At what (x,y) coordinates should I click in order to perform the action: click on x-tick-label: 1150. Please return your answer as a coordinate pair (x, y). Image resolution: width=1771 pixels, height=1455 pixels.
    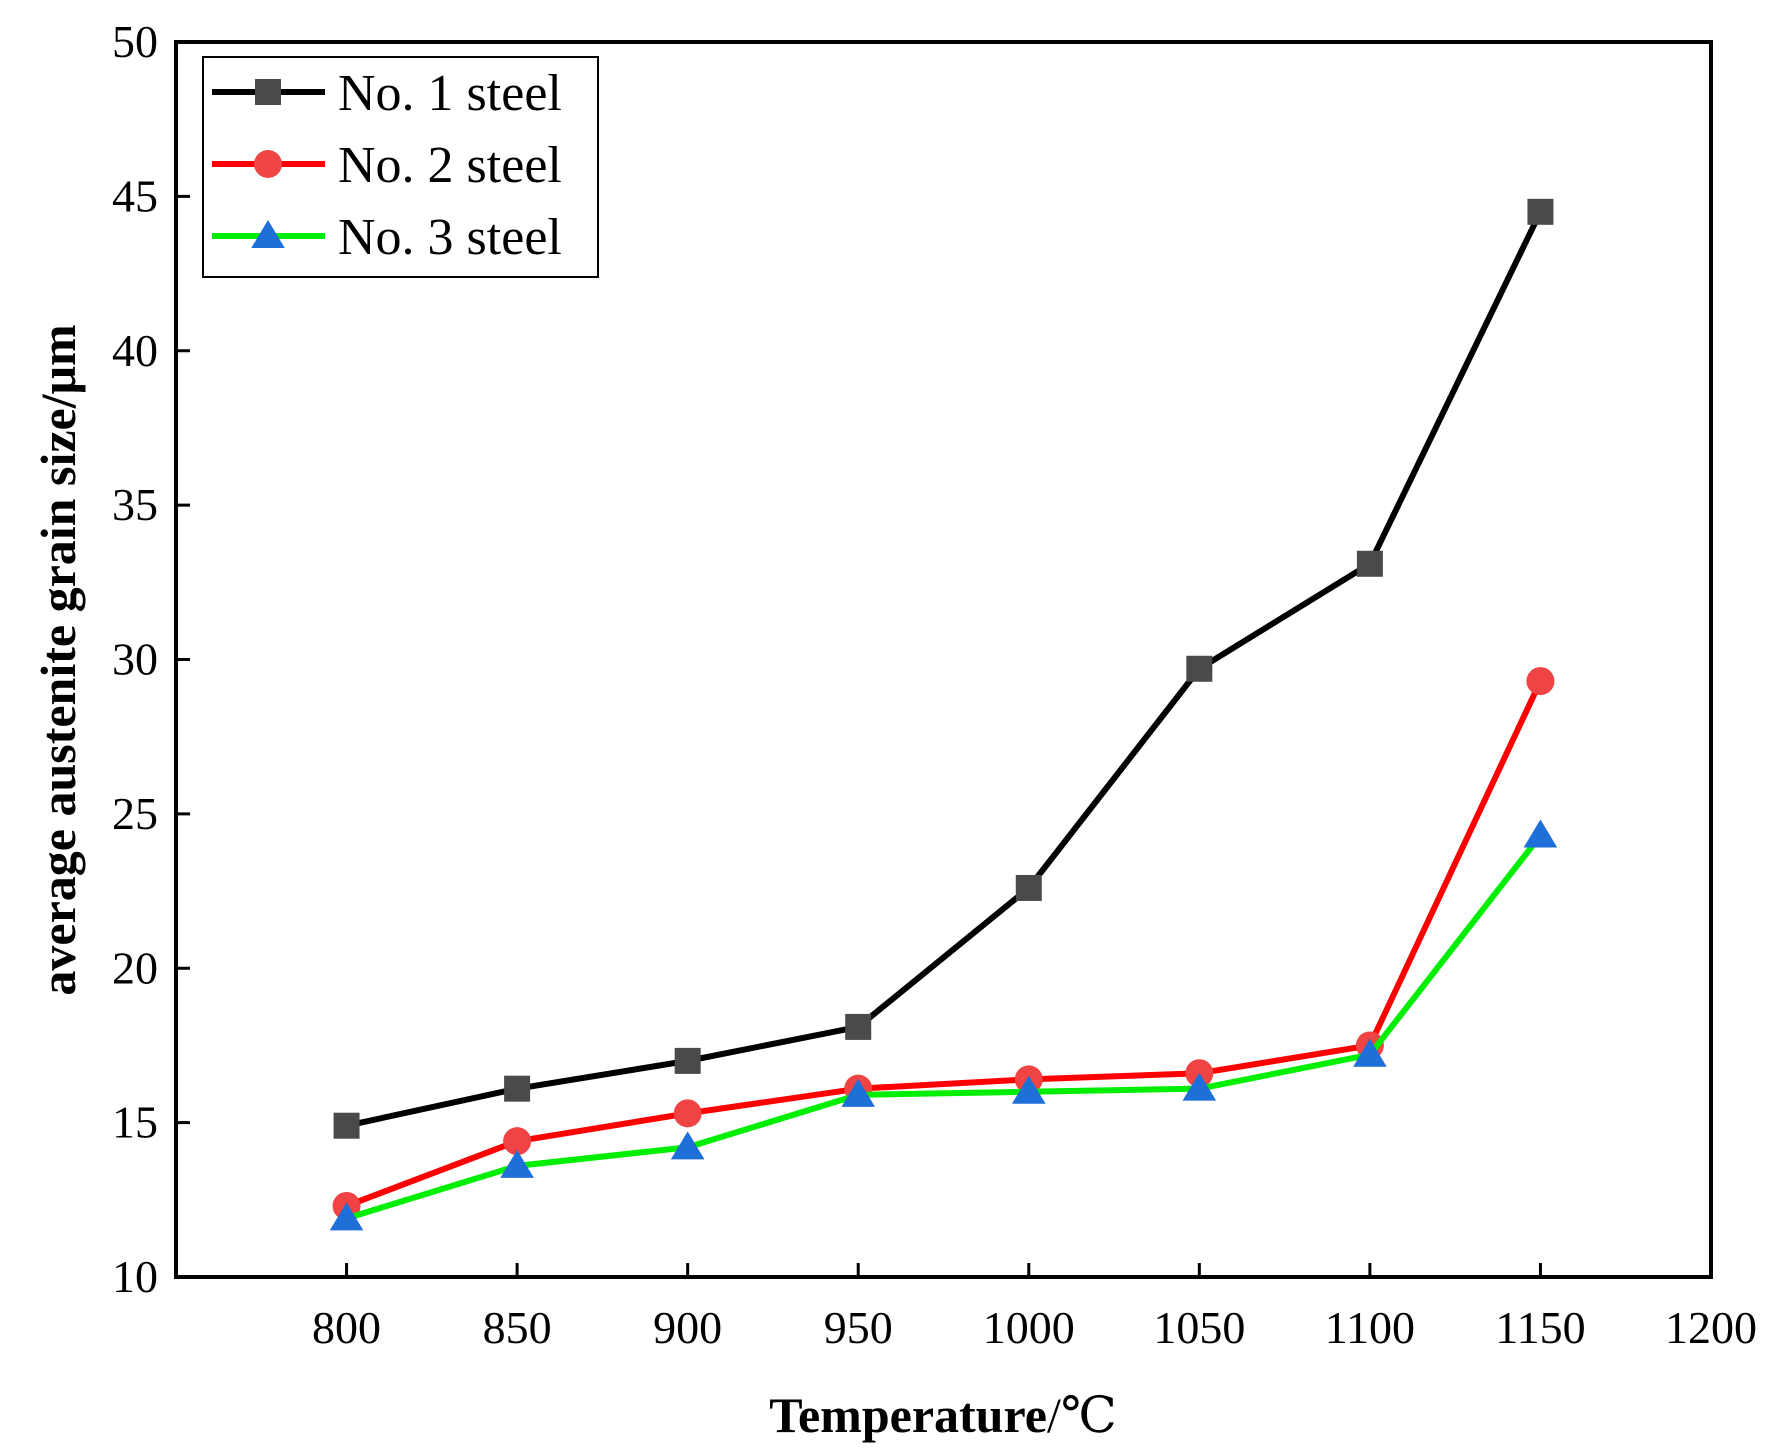
    Looking at the image, I should click on (1540, 1327).